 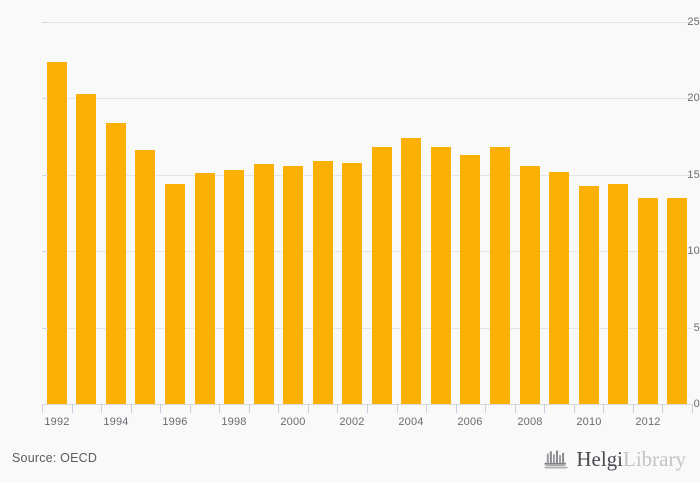 What do you see at coordinates (55, 458) in the screenshot?
I see `source-label: Source: OECD` at bounding box center [55, 458].